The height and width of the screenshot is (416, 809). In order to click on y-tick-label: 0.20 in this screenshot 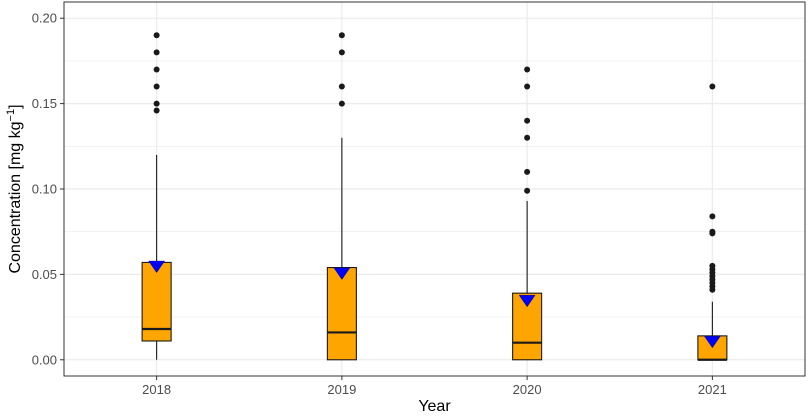, I will do `click(44, 18)`.